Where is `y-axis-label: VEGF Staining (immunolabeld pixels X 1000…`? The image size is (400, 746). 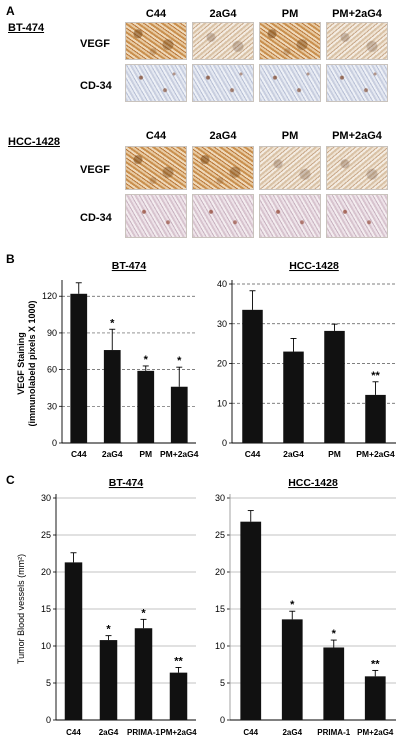
y-axis-label: VEGF Staining (immunolabeld pixels X 1000… is located at coordinates (26, 363).